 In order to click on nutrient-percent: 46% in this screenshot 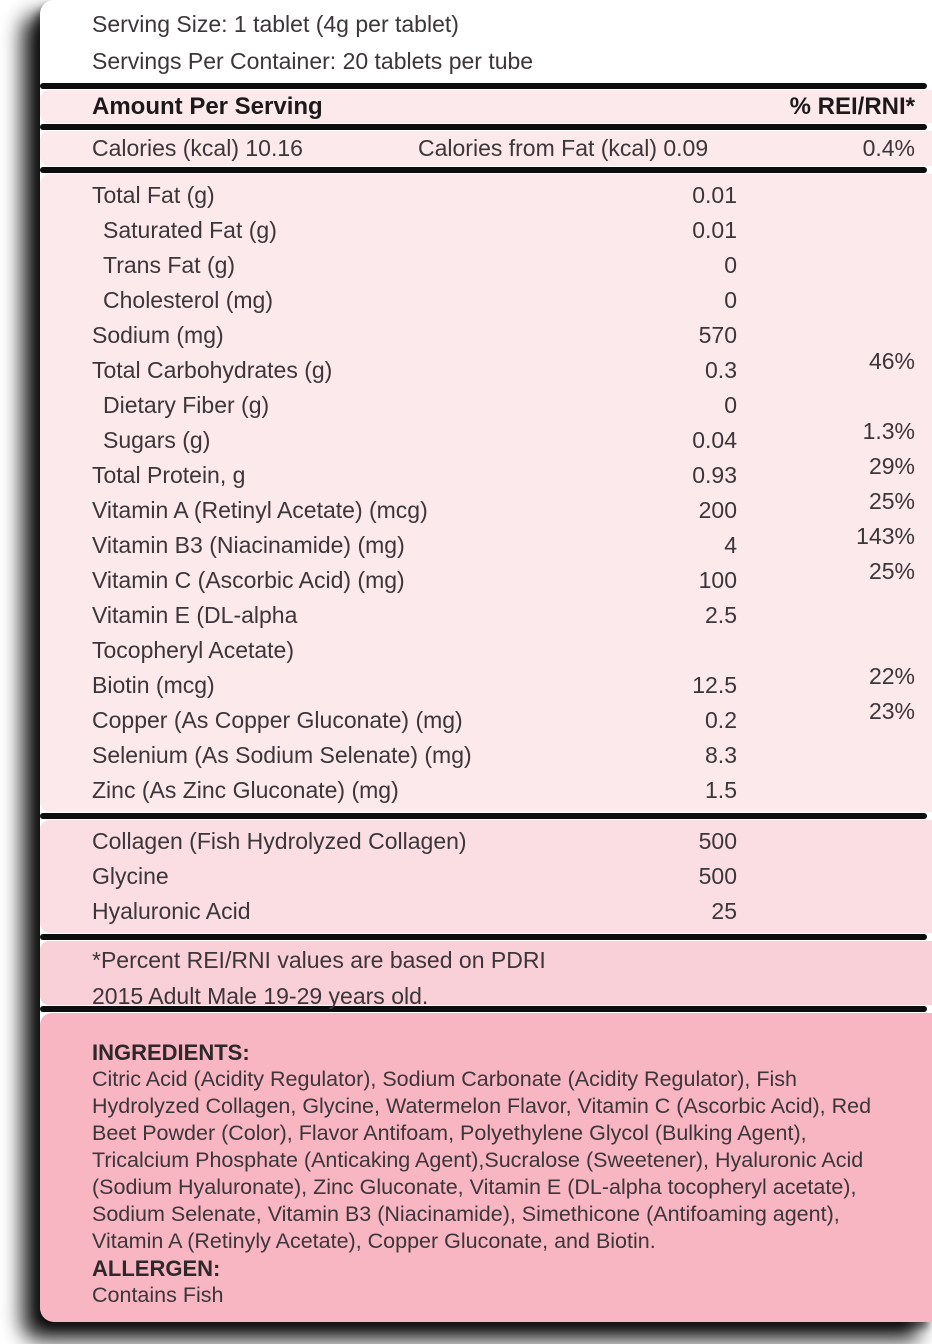, I will do `click(891, 361)`.